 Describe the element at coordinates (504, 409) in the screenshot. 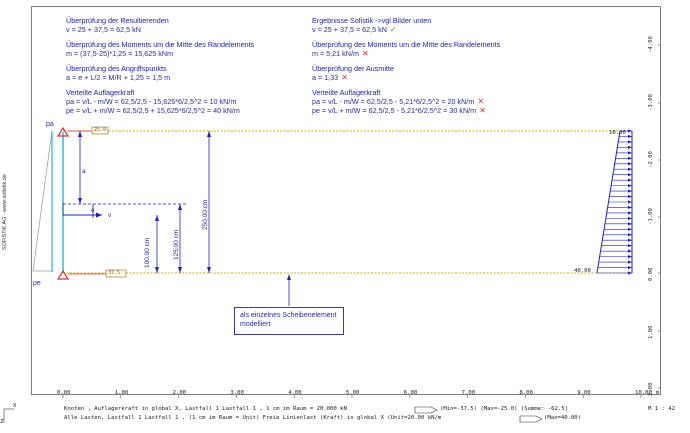

I see `status-line1-range: (Min=-37.5) (Max=-25.0) (Summe: -62.5)` at that location.